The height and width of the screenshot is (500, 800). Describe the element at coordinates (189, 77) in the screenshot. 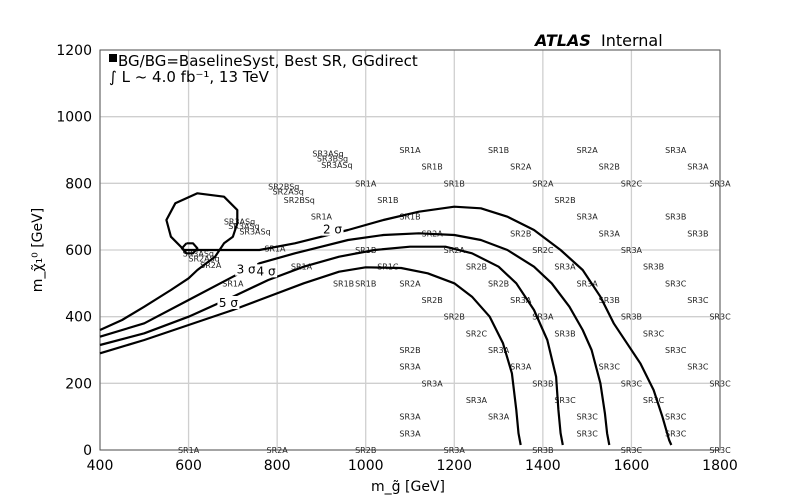

I see `legend-line2: ∫ L ~ 4.0 fb⁻¹, 13 TeV` at that location.